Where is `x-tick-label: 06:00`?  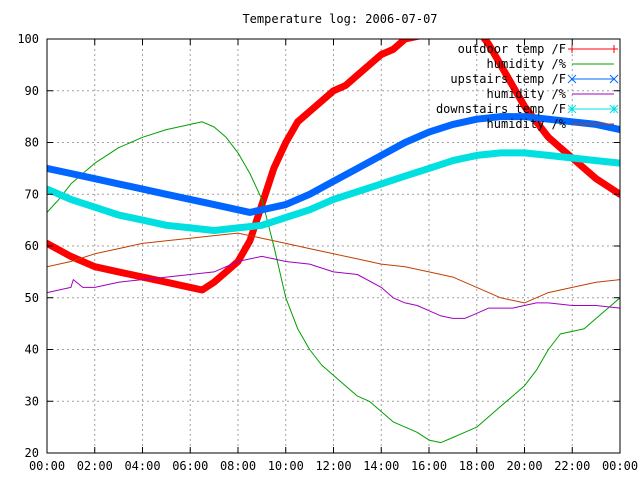
x-tick-label: 06:00 is located at coordinates (190, 466).